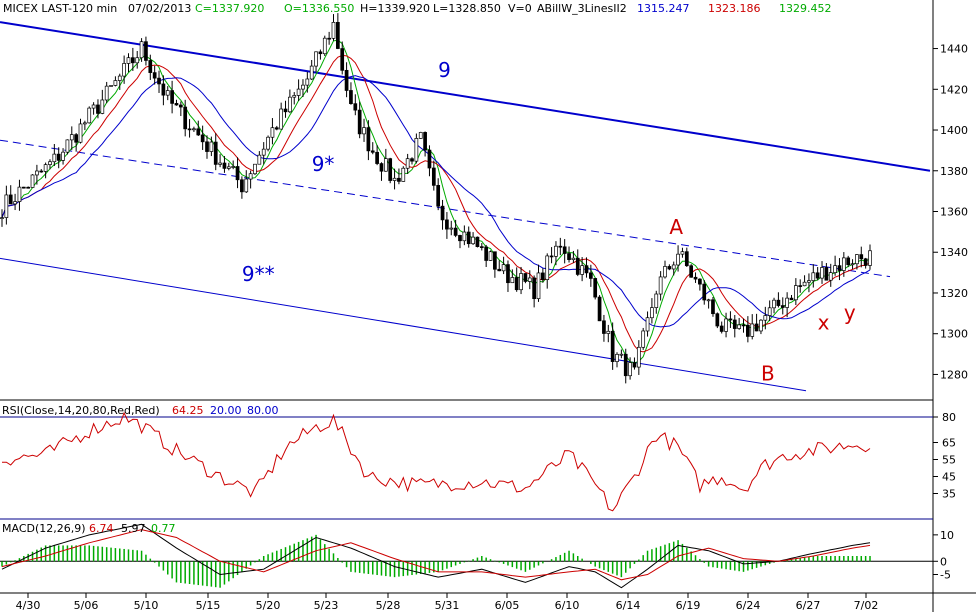  Describe the element at coordinates (146, 605) in the screenshot. I see `x-tick-label: 5/10` at that location.